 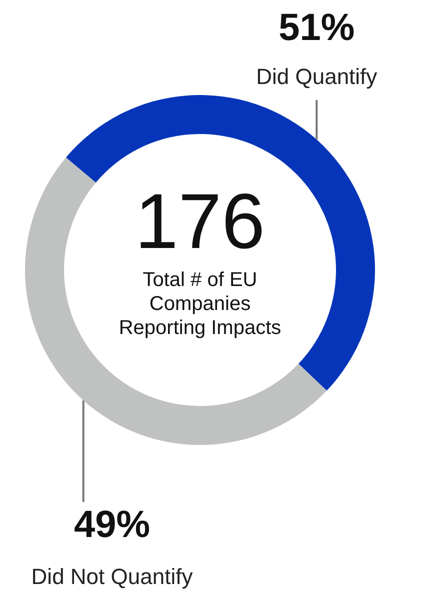 What do you see at coordinates (112, 525) in the screenshot?
I see `data-label: 49%` at bounding box center [112, 525].